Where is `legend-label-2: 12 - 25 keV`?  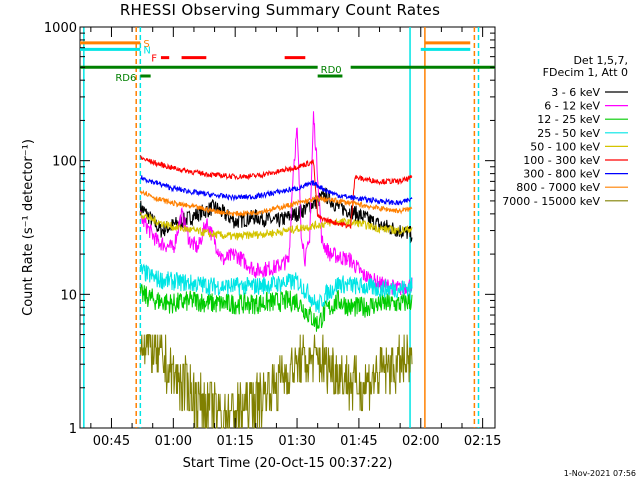 legend-label-2: 12 - 25 keV is located at coordinates (568, 119).